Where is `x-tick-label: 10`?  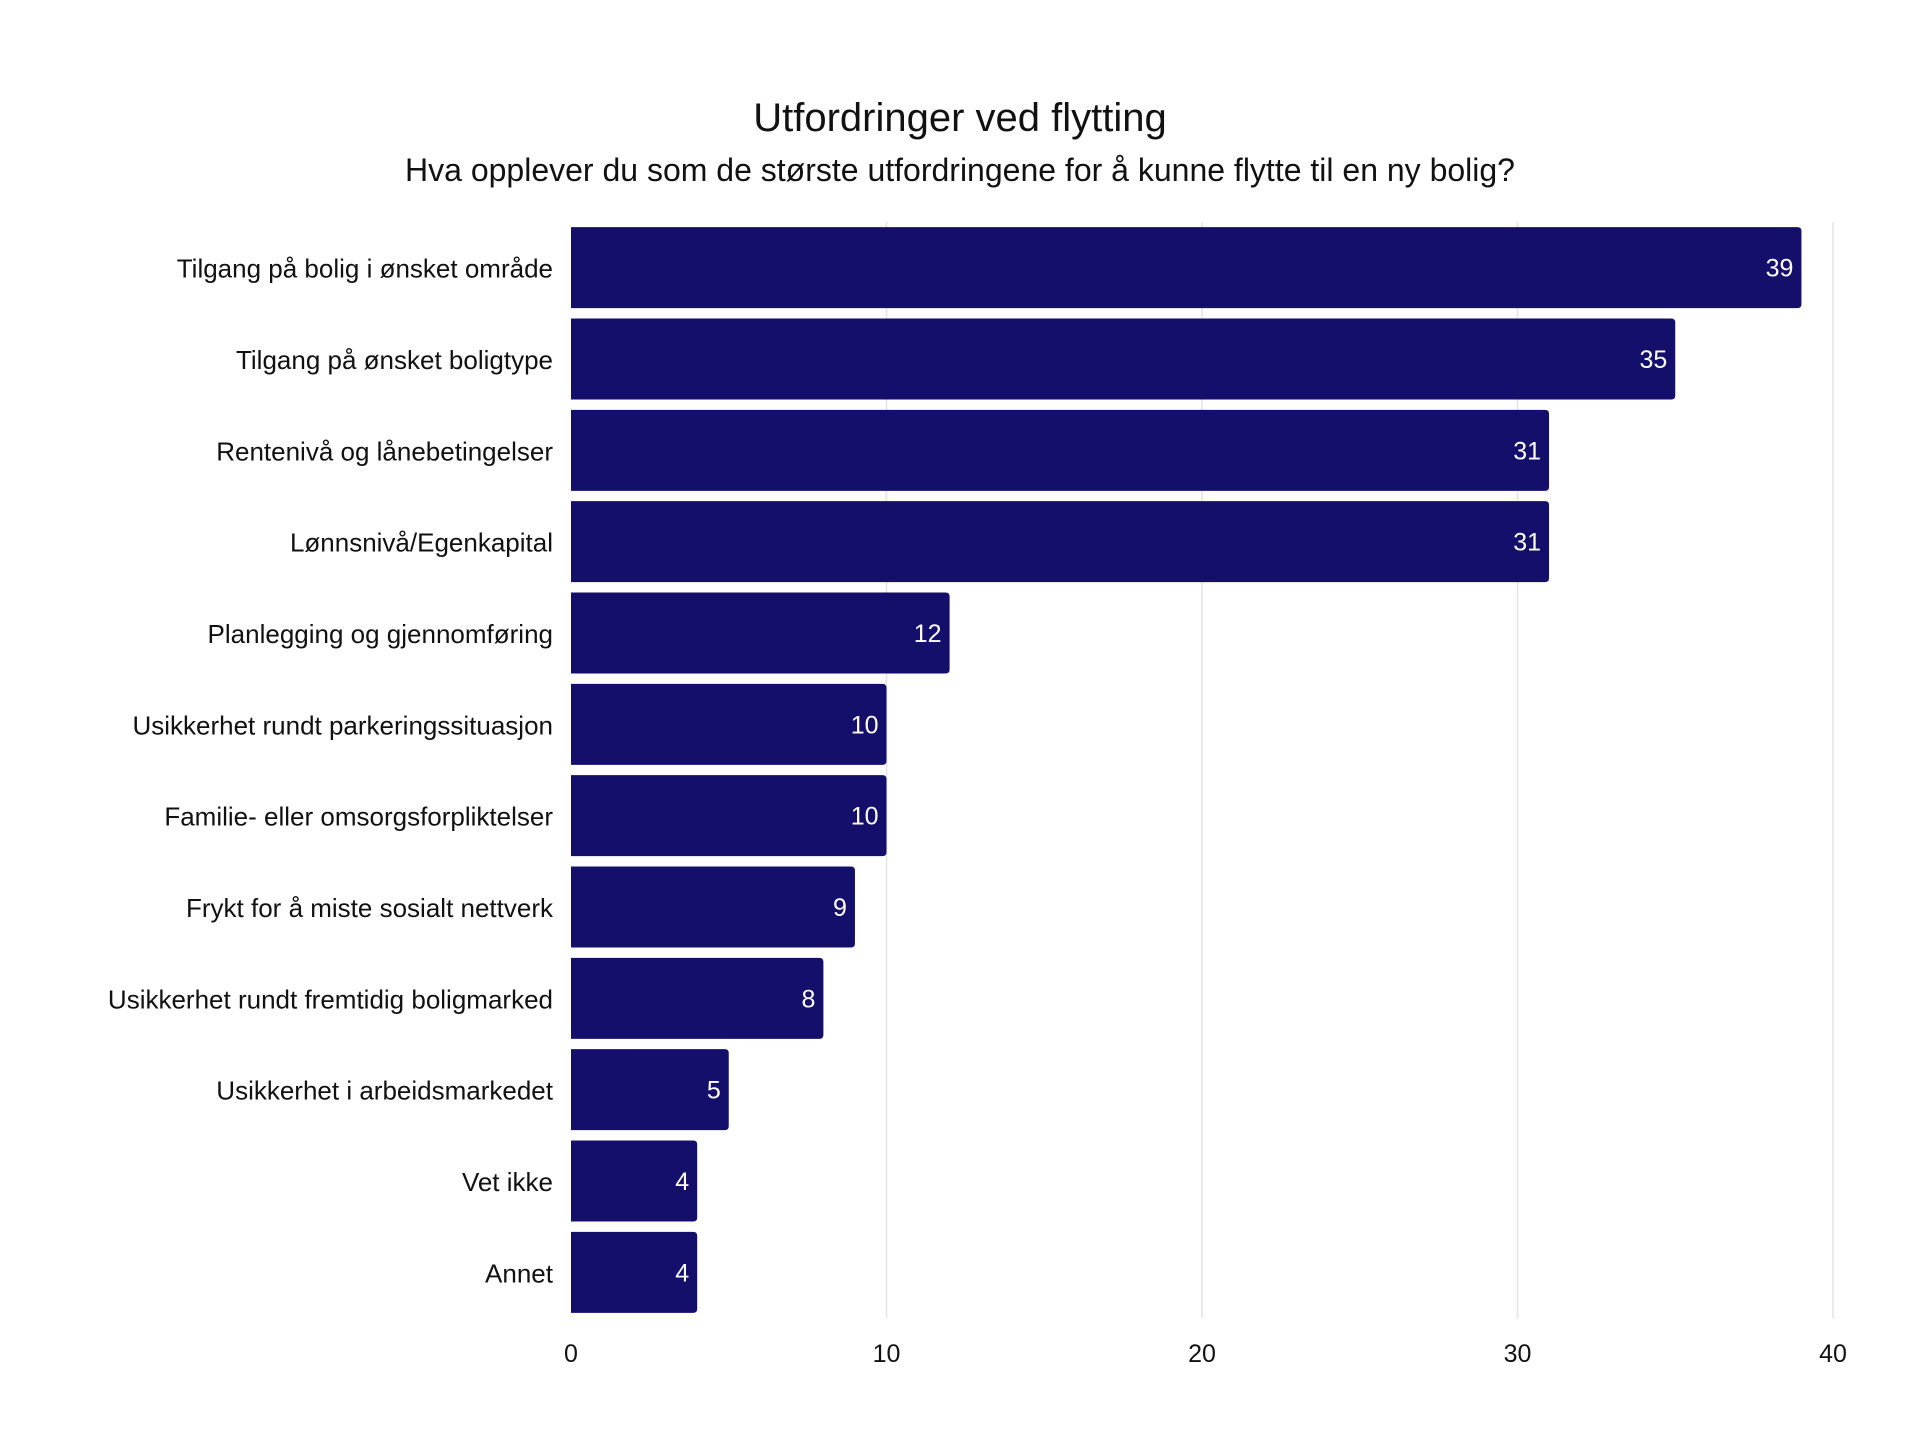
x-tick-label: 10 is located at coordinates (887, 1354).